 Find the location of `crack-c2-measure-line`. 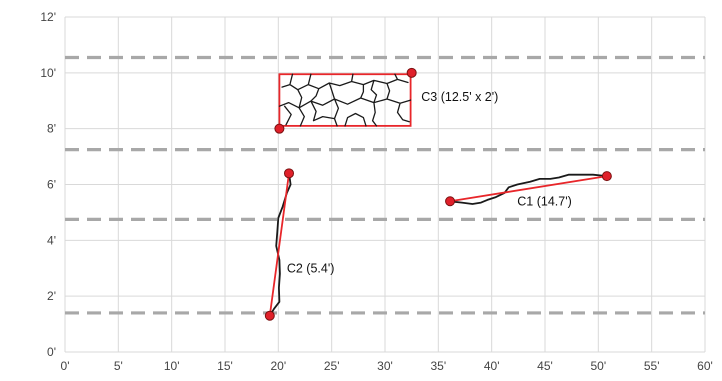

crack-c2-measure-line is located at coordinates (279, 244).